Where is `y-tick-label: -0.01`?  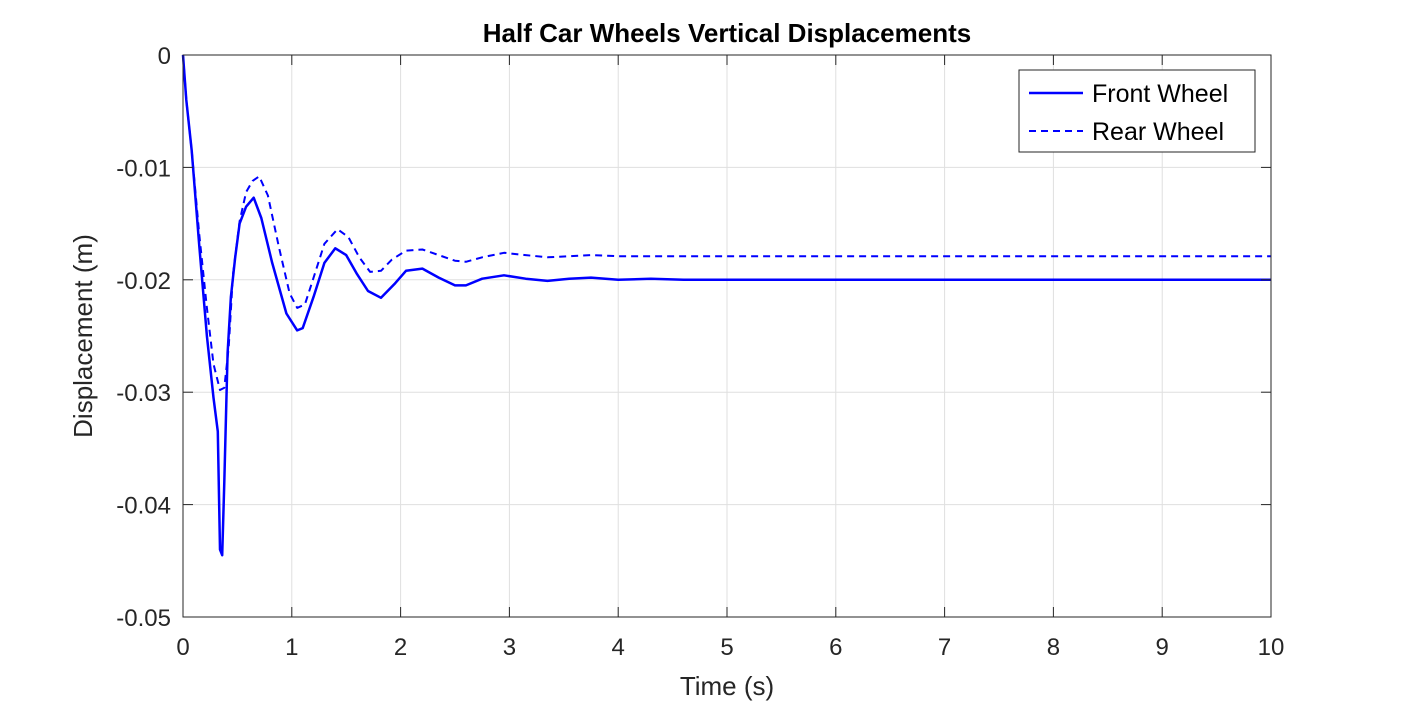
y-tick-label: -0.01 is located at coordinates (143, 168).